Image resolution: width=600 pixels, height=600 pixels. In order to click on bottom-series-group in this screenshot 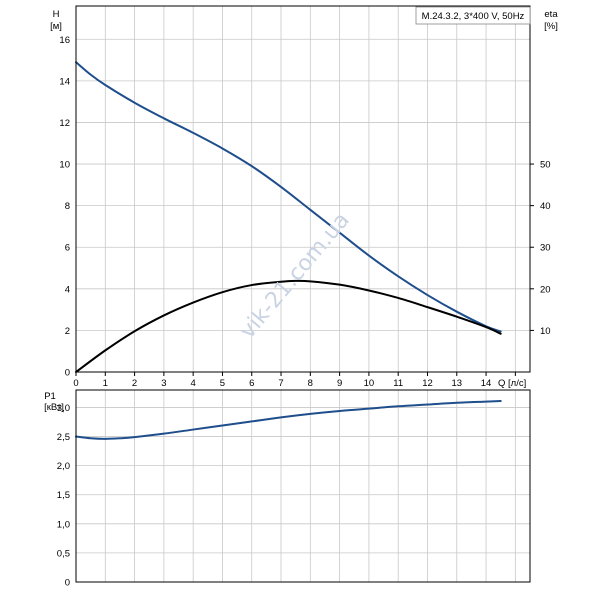, I will do `click(288, 420)`.